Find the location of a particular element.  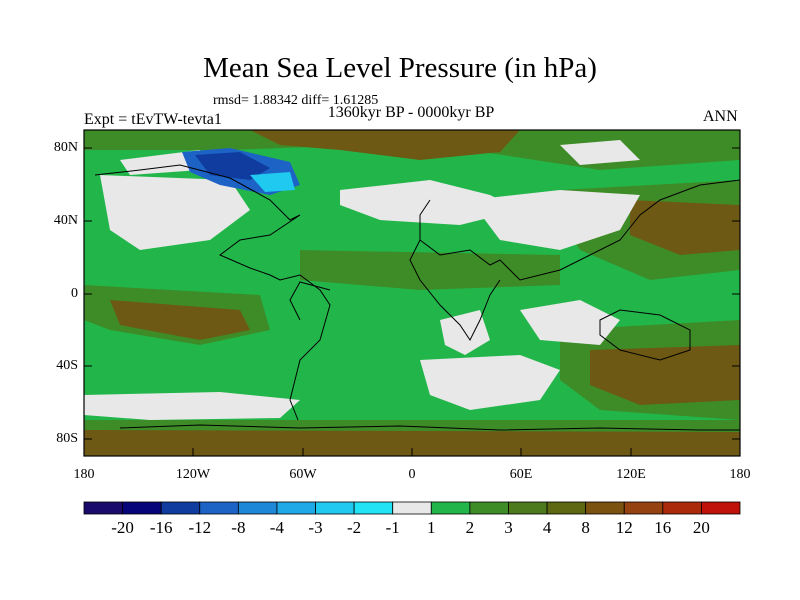

colorbar is located at coordinates (412, 508).